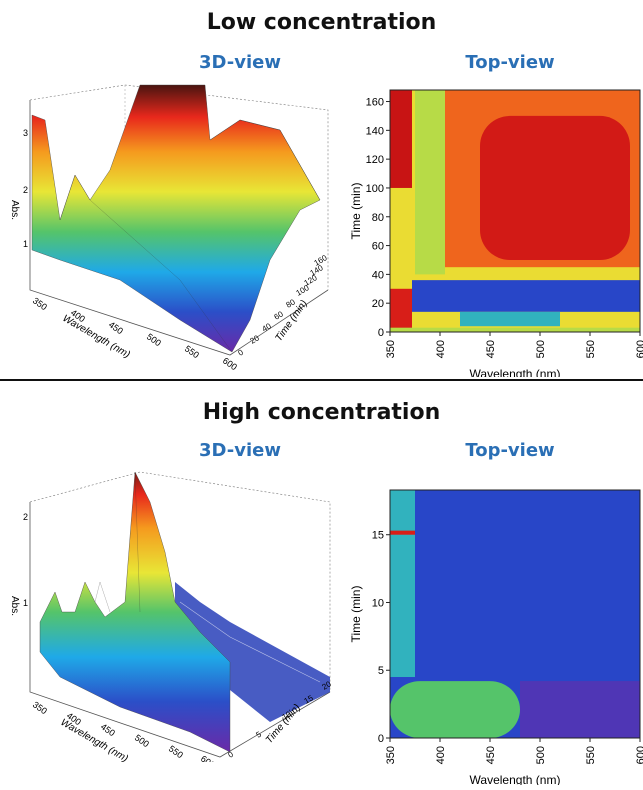  Describe the element at coordinates (510, 62) in the screenshot. I see `view-title-top-low: Top-view` at that location.